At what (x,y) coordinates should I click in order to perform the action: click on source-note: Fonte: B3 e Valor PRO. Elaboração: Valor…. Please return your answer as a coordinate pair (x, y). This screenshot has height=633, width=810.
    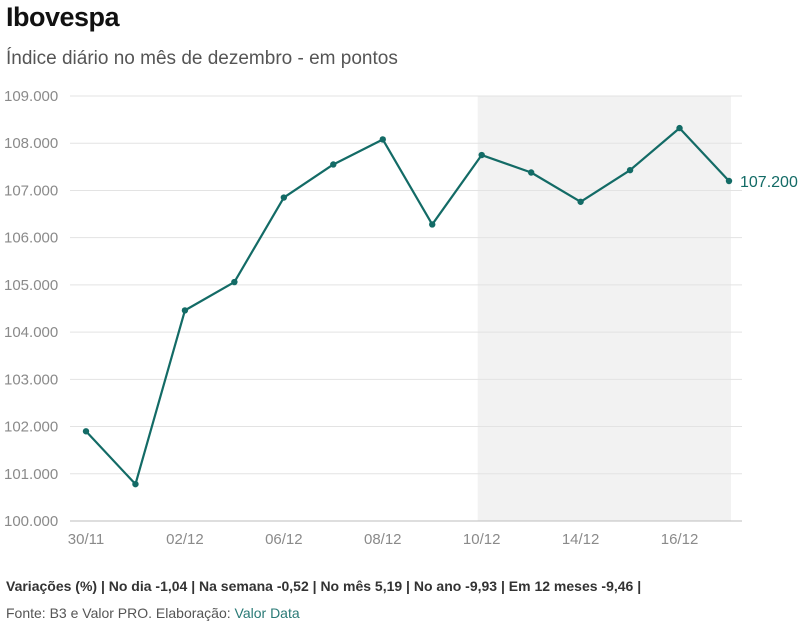
    Looking at the image, I should click on (153, 613).